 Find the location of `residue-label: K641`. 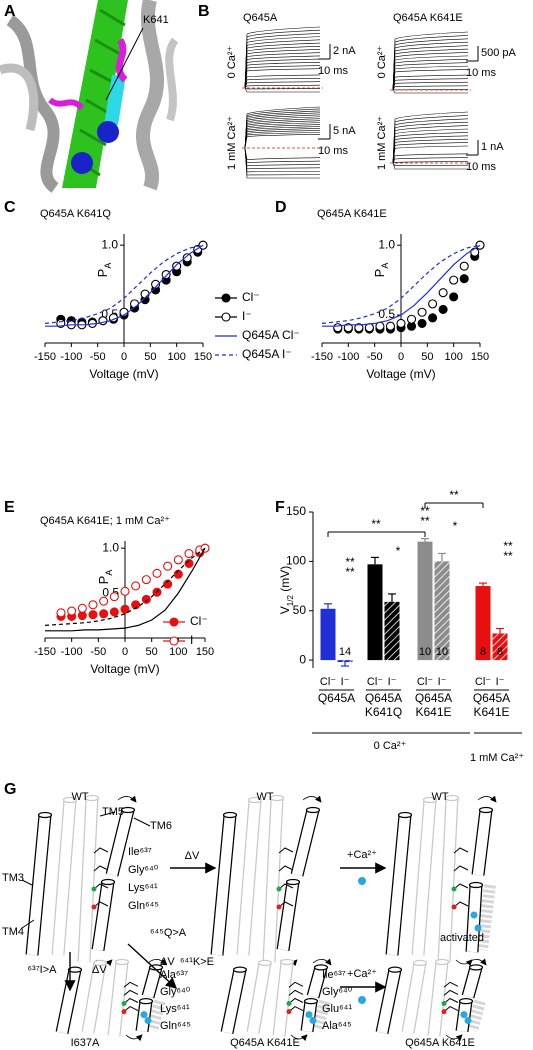

residue-label: K641 is located at coordinates (156, 20).